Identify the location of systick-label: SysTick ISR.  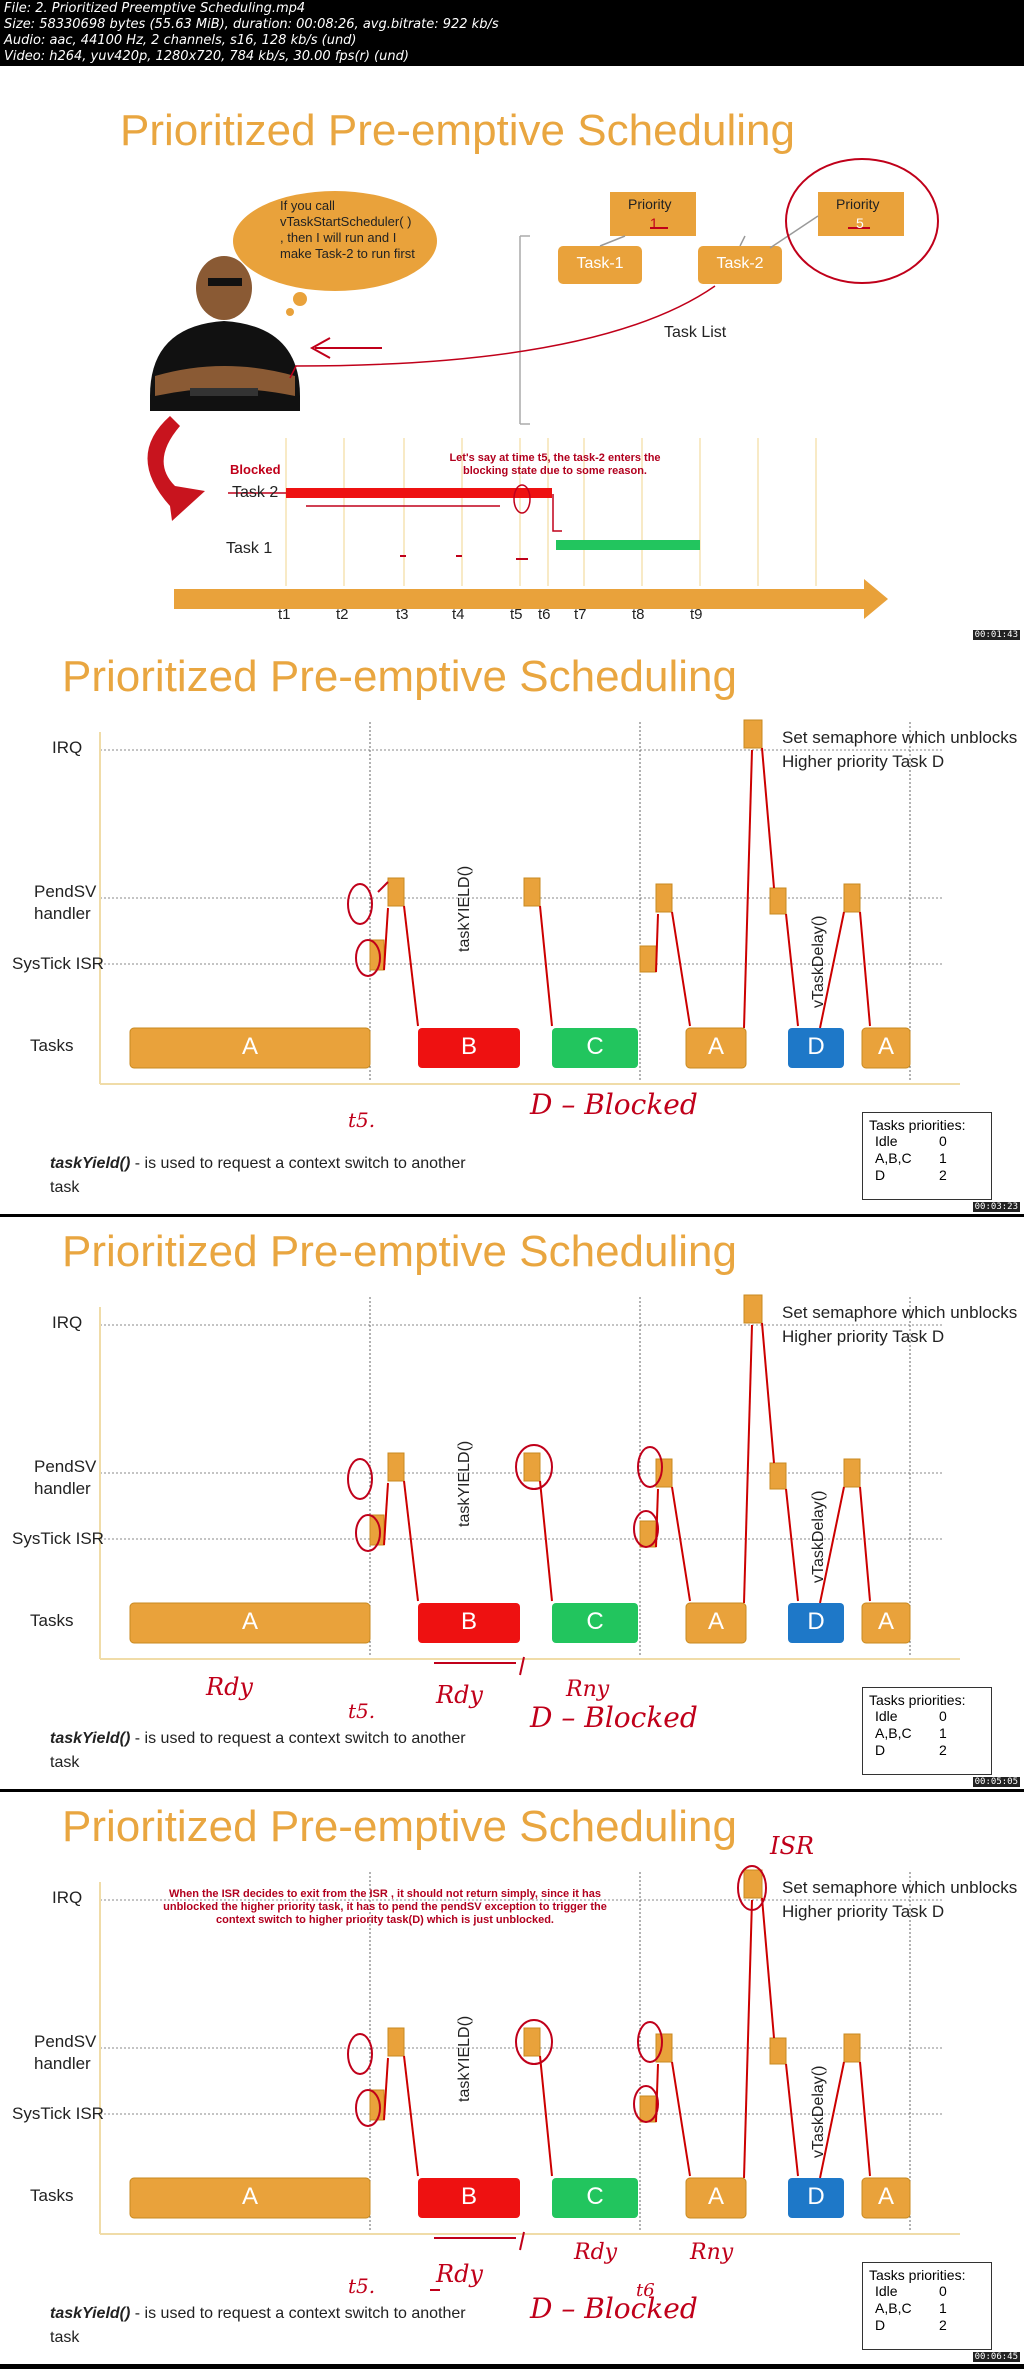
(58, 1538).